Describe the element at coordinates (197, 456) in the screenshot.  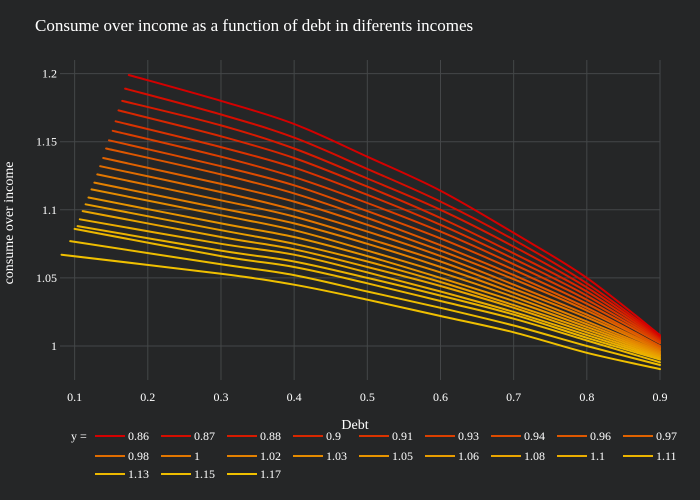
I see `legend-label: 1` at that location.